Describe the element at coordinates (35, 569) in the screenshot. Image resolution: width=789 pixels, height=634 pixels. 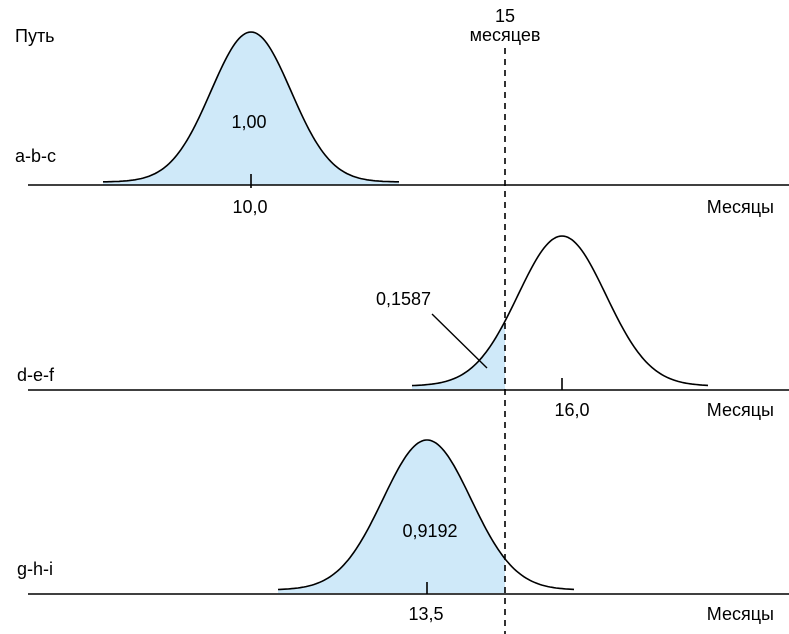
I see `path-label-ghi: g-h-i` at that location.